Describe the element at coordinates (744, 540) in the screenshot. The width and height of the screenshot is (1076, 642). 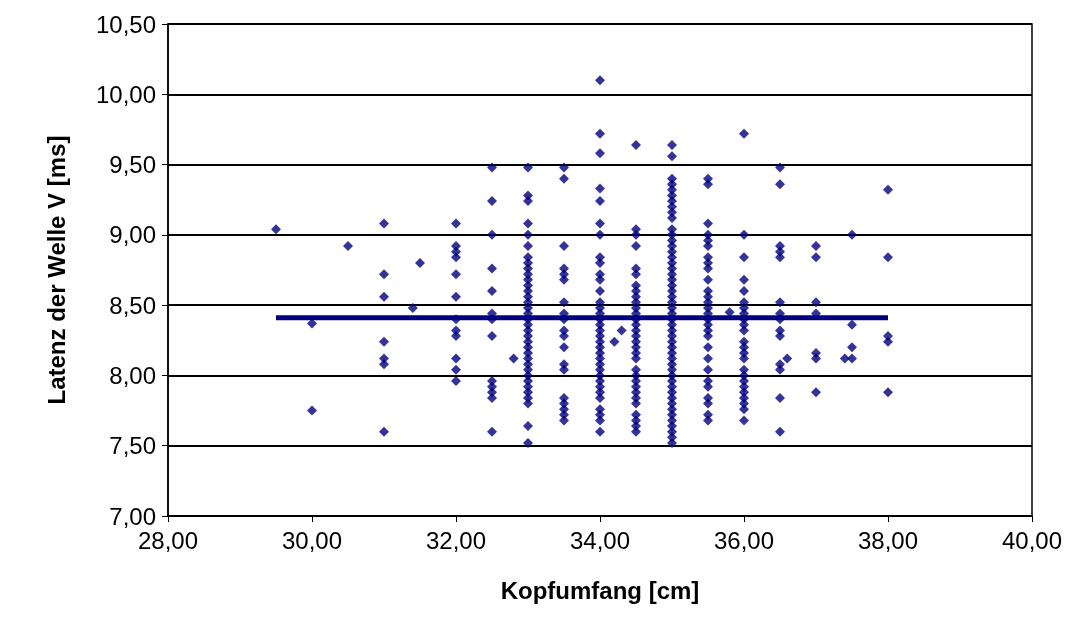
I see `x-tick-label: 36,00` at that location.